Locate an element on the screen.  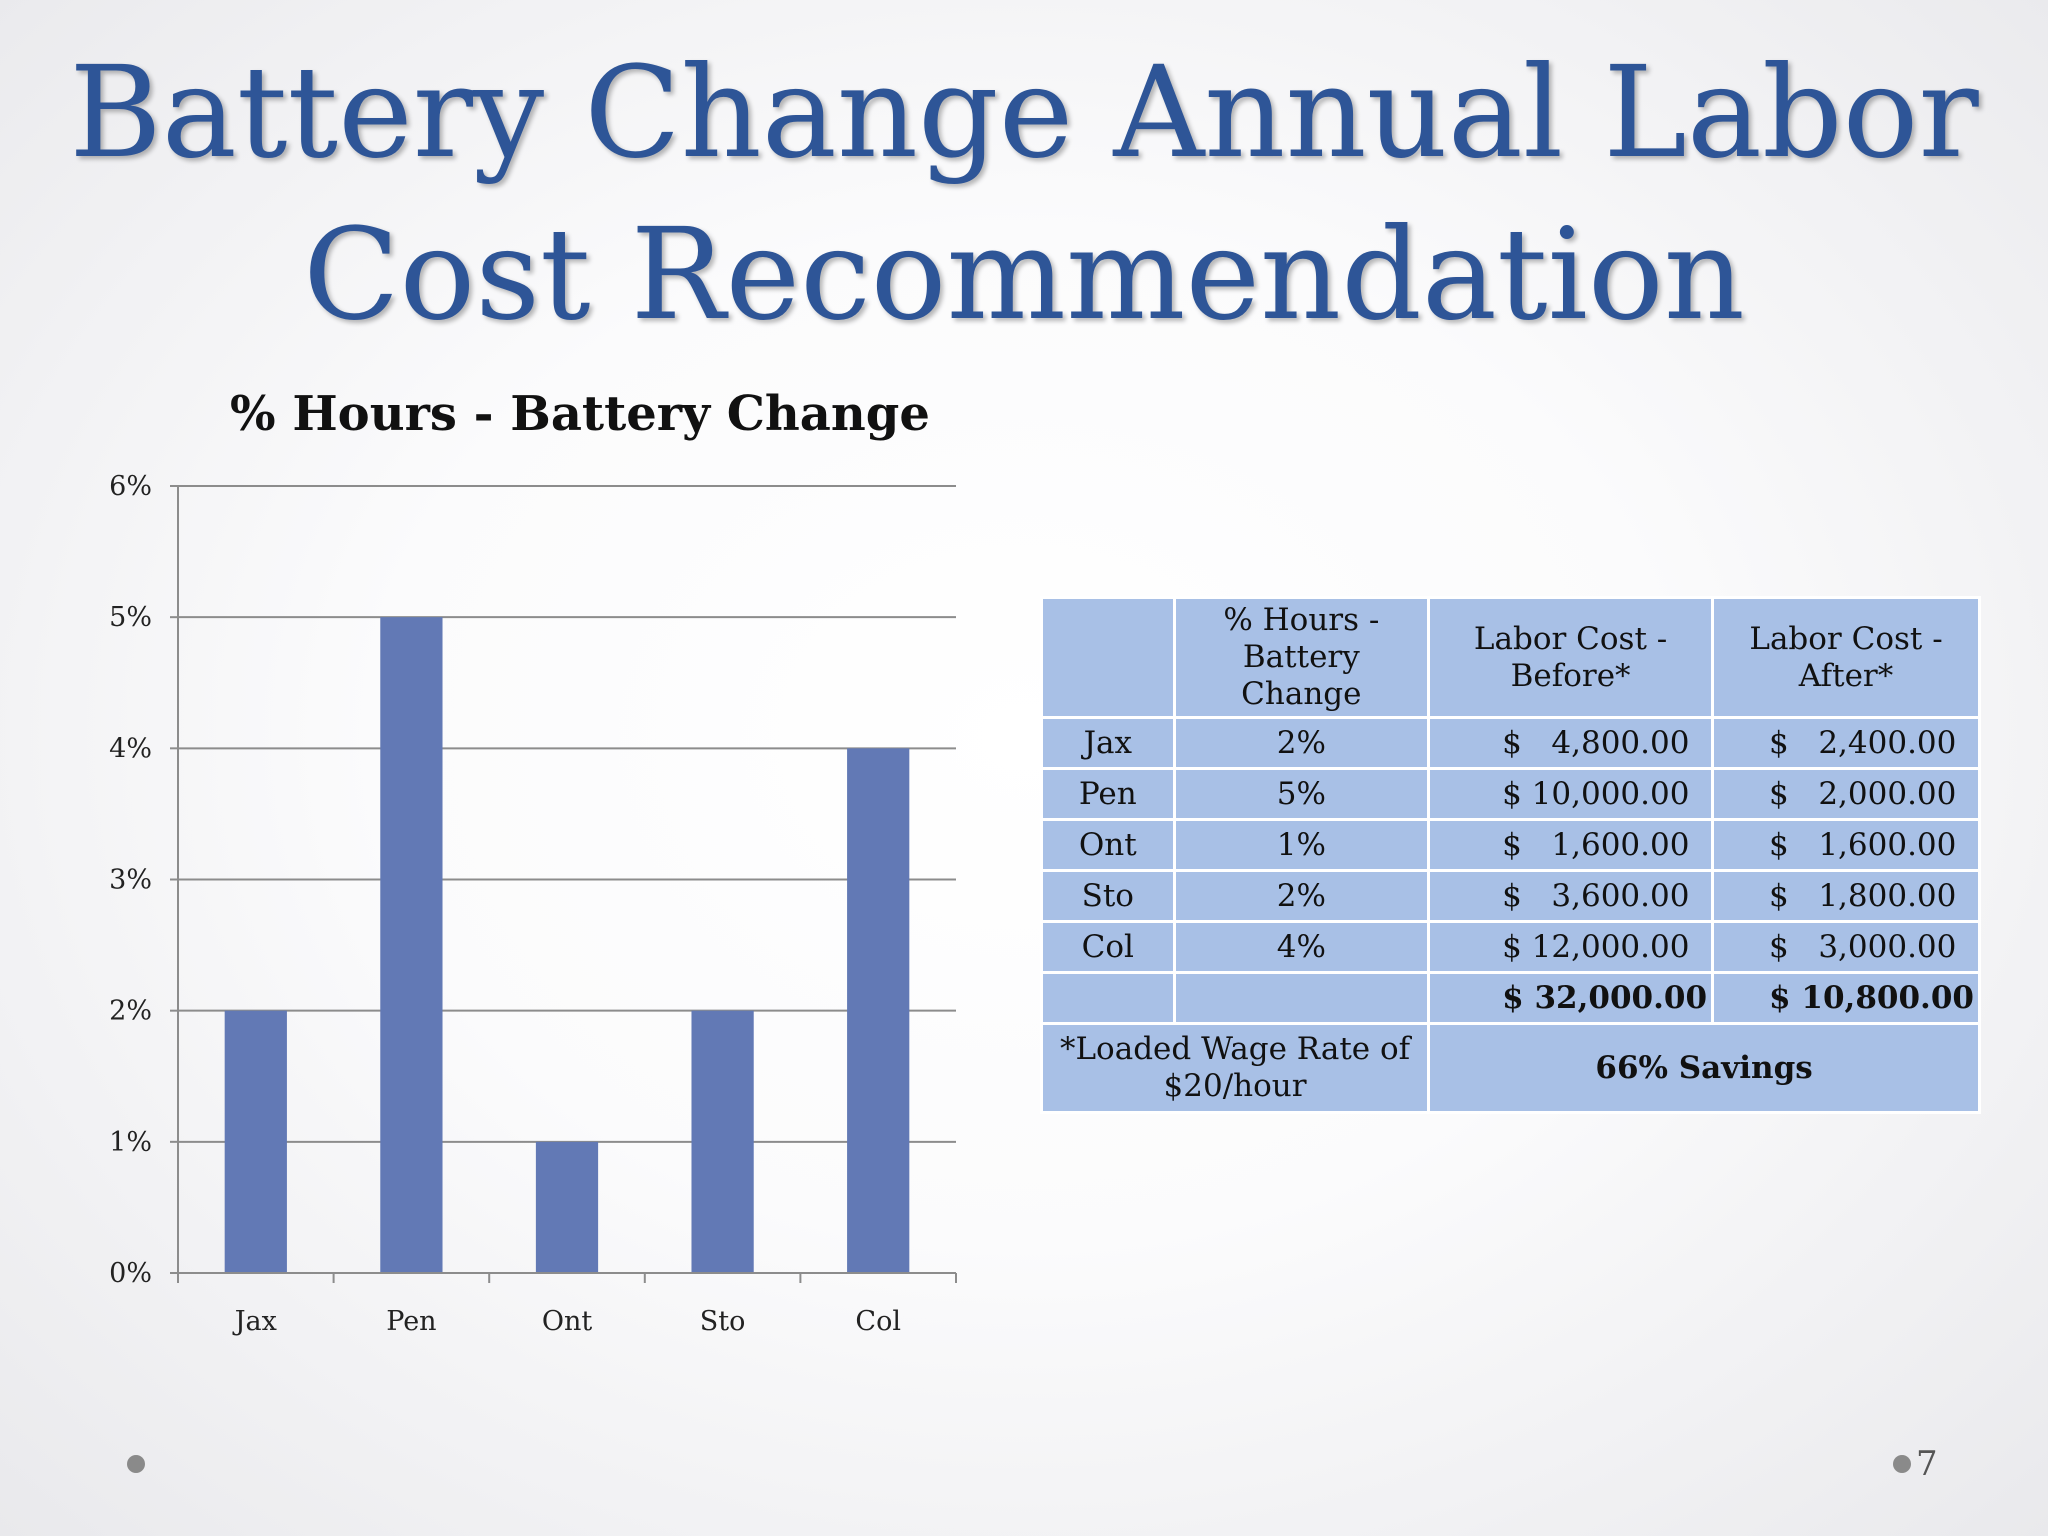
x-tick-label: Pen is located at coordinates (411, 1321).